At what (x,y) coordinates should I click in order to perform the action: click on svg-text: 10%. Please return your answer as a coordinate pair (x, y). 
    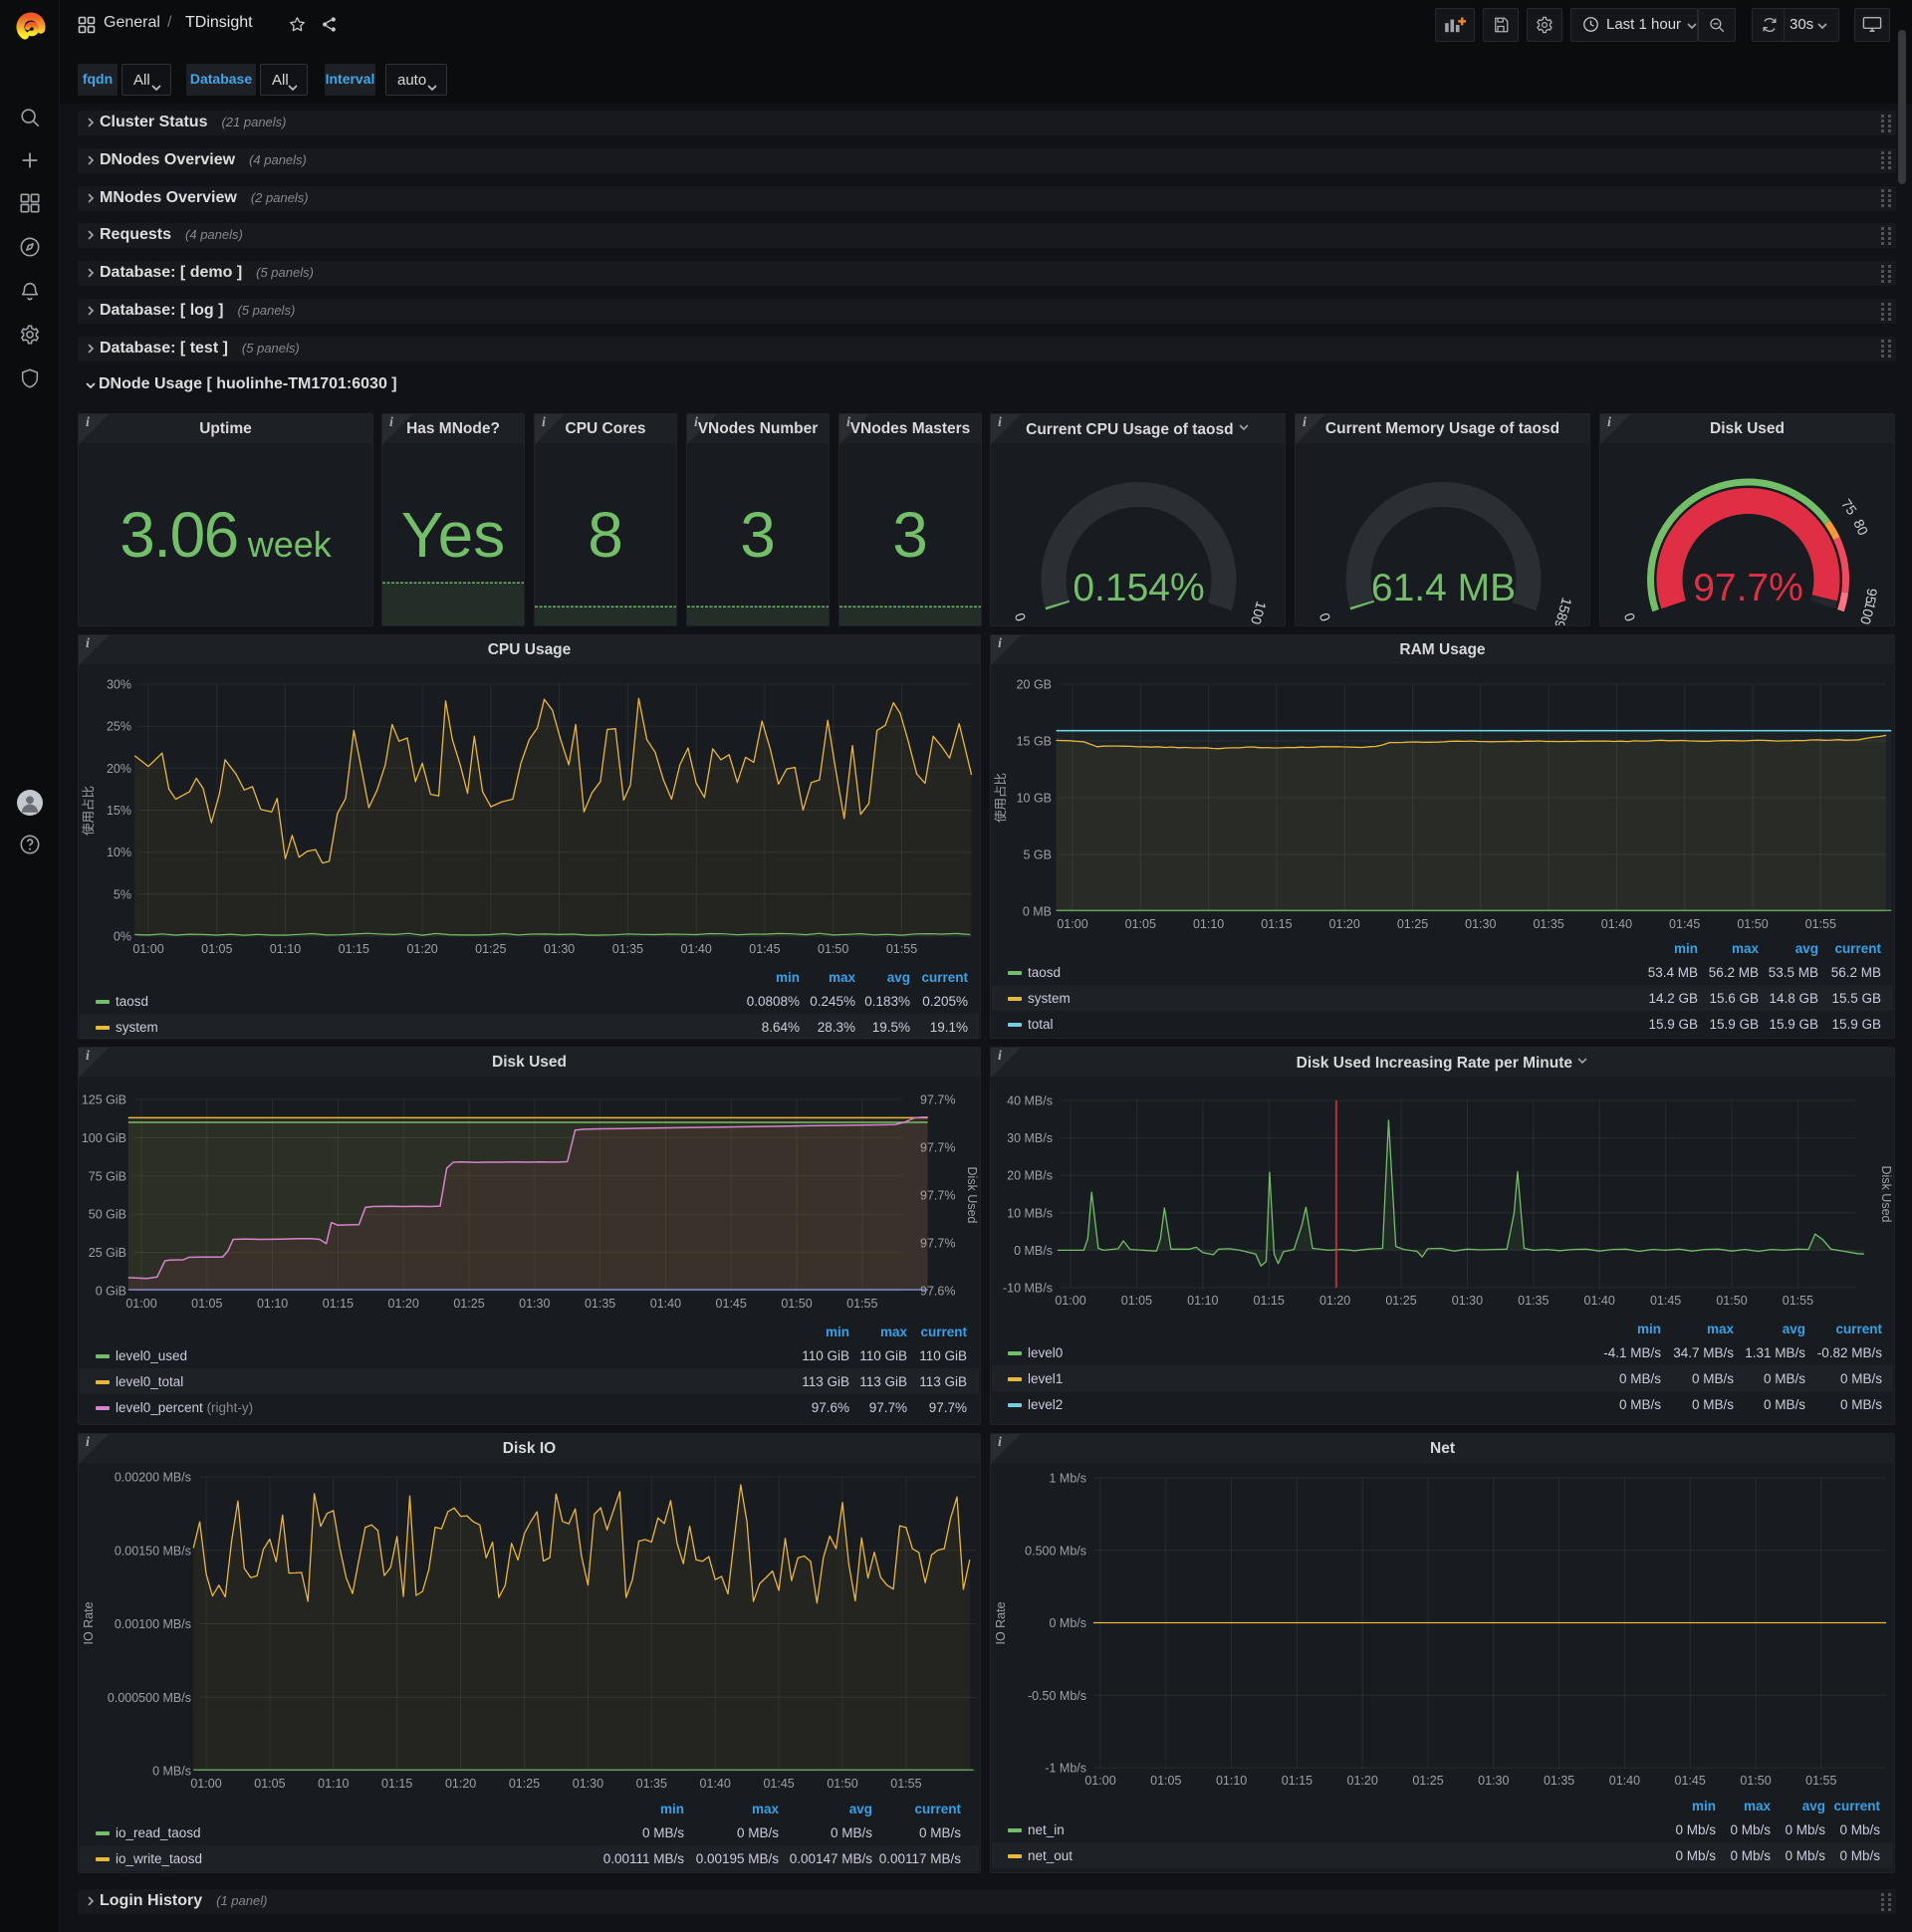
    Looking at the image, I should click on (119, 852).